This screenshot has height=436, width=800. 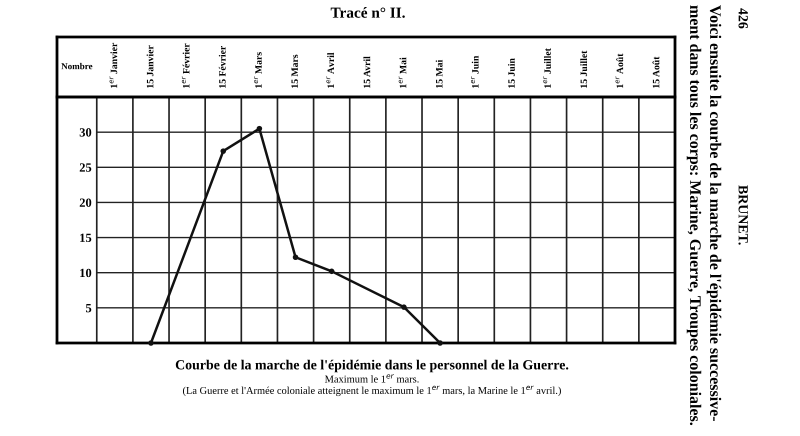 I want to click on text: ment dans tous les corps: Marine, Guerre, Troupes coloniales., so click(x=694, y=215).